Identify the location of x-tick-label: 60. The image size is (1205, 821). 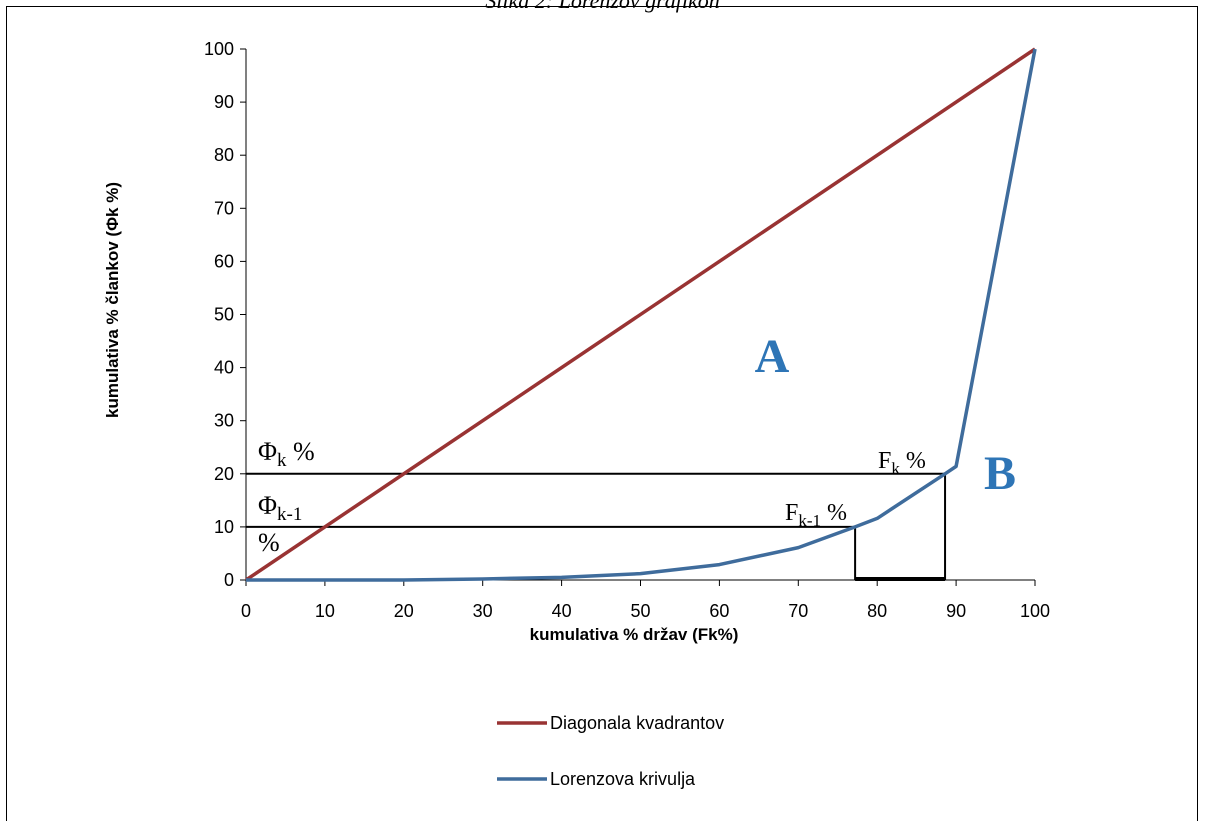
(719, 611).